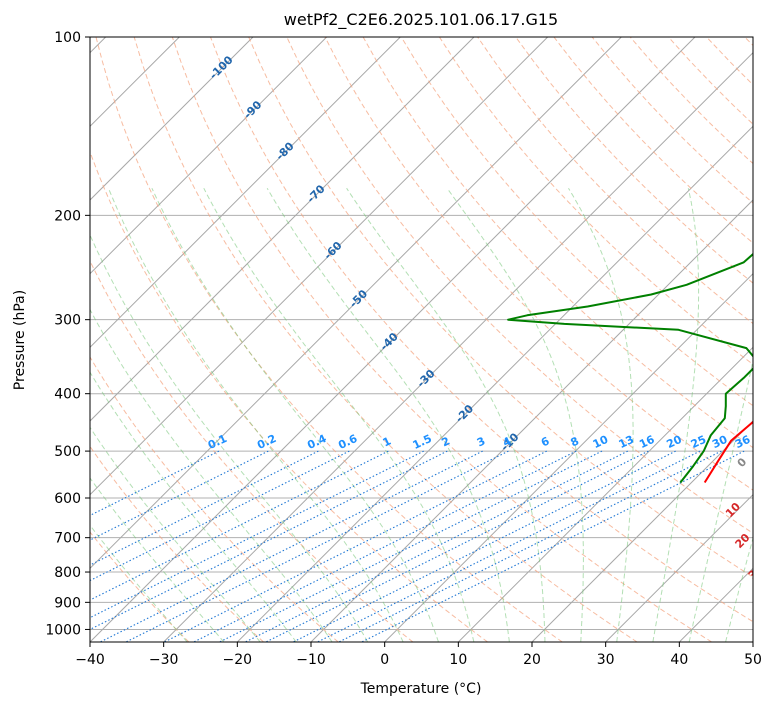 Image resolution: width=775 pixels, height=708 pixels. What do you see at coordinates (67, 603) in the screenshot?
I see `y-tick-label: 900` at bounding box center [67, 603].